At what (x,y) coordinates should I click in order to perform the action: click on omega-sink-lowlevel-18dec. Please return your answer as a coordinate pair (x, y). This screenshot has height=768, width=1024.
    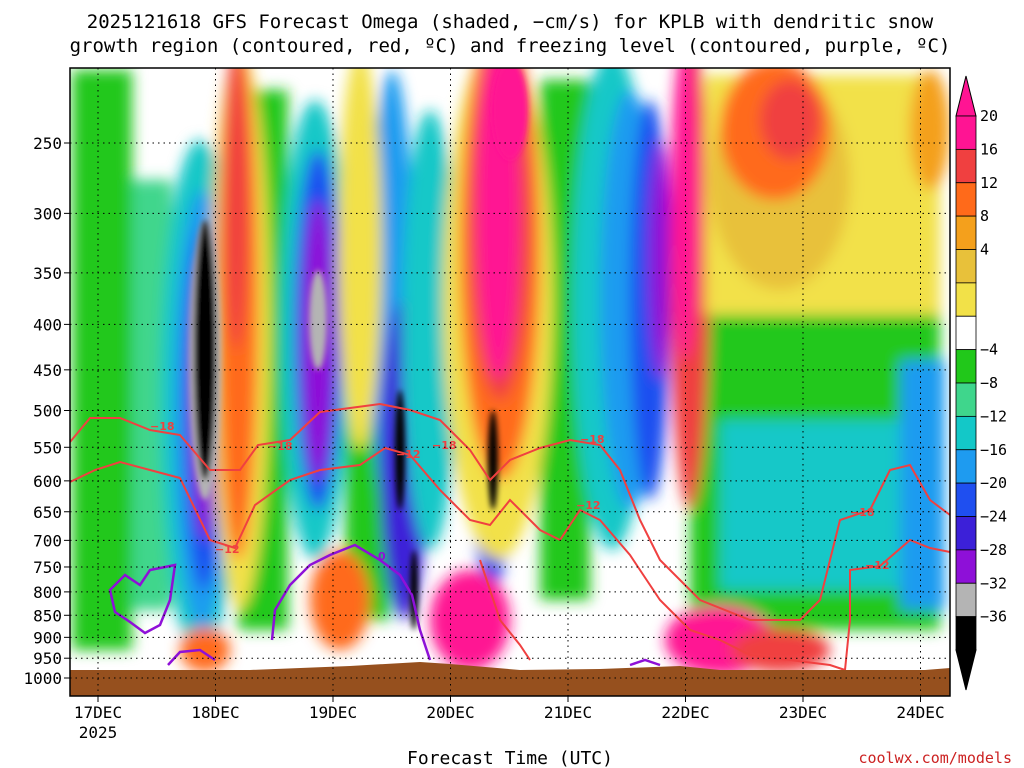
    Looking at the image, I should click on (205, 650).